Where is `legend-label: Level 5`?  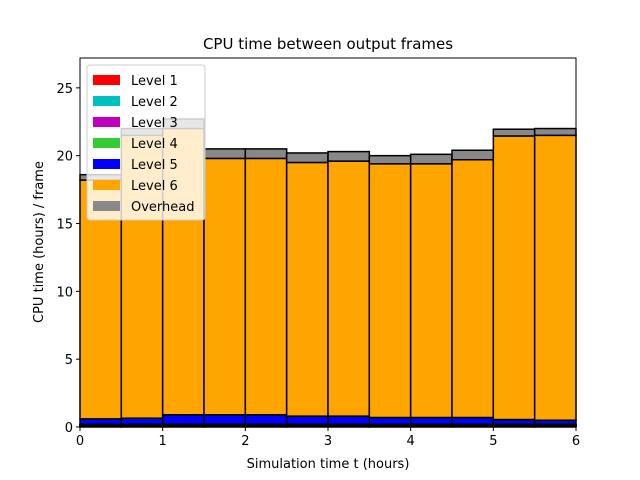 legend-label: Level 5 is located at coordinates (154, 165).